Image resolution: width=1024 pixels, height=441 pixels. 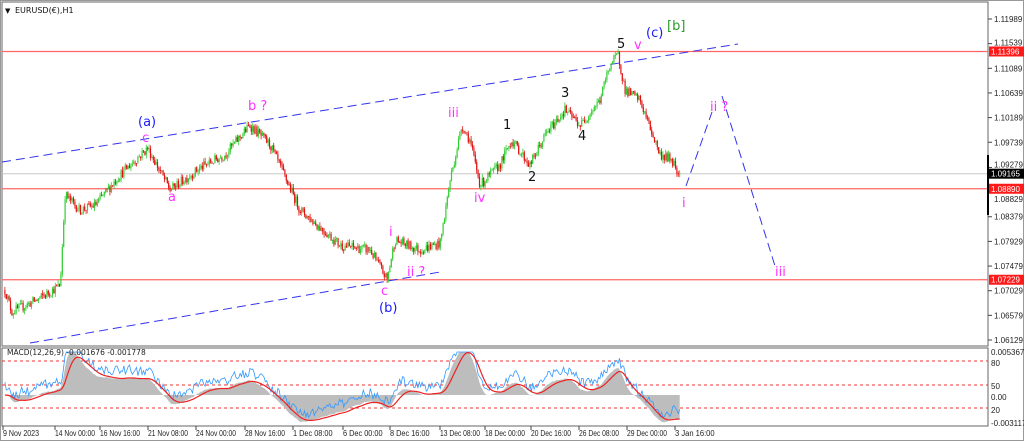 What do you see at coordinates (676, 26) in the screenshot?
I see `wave-label-b-bracket: [b]` at bounding box center [676, 26].